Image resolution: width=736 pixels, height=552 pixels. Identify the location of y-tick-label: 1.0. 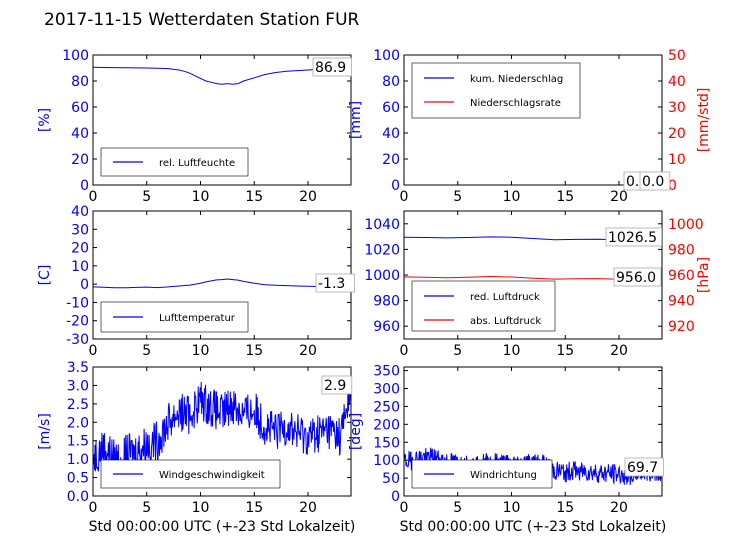
(78, 460).